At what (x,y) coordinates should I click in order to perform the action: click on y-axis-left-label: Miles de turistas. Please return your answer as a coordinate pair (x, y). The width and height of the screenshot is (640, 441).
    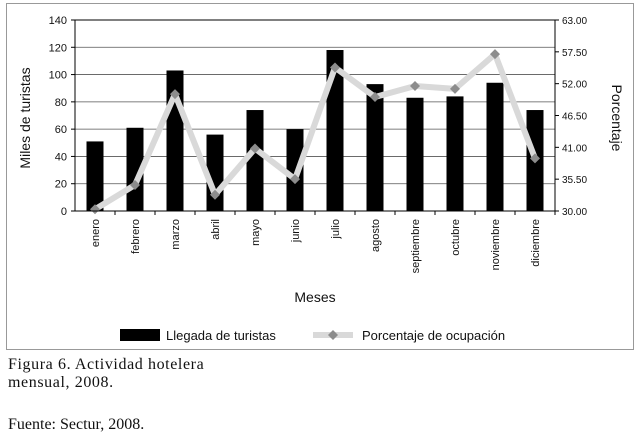
    Looking at the image, I should click on (25, 117).